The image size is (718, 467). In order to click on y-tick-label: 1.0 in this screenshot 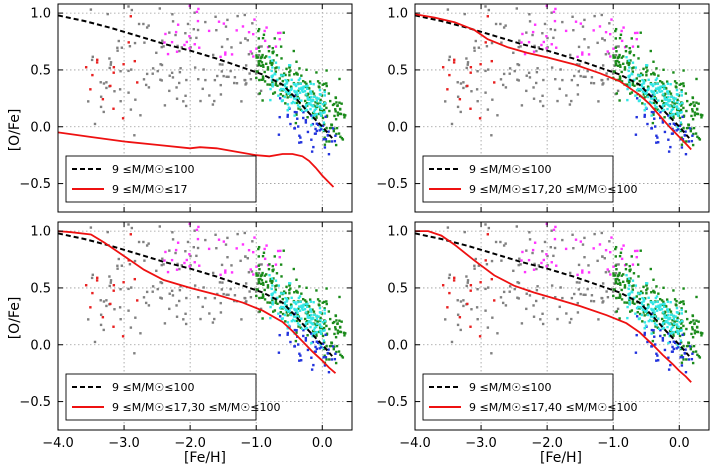, I will do `click(397, 232)`.